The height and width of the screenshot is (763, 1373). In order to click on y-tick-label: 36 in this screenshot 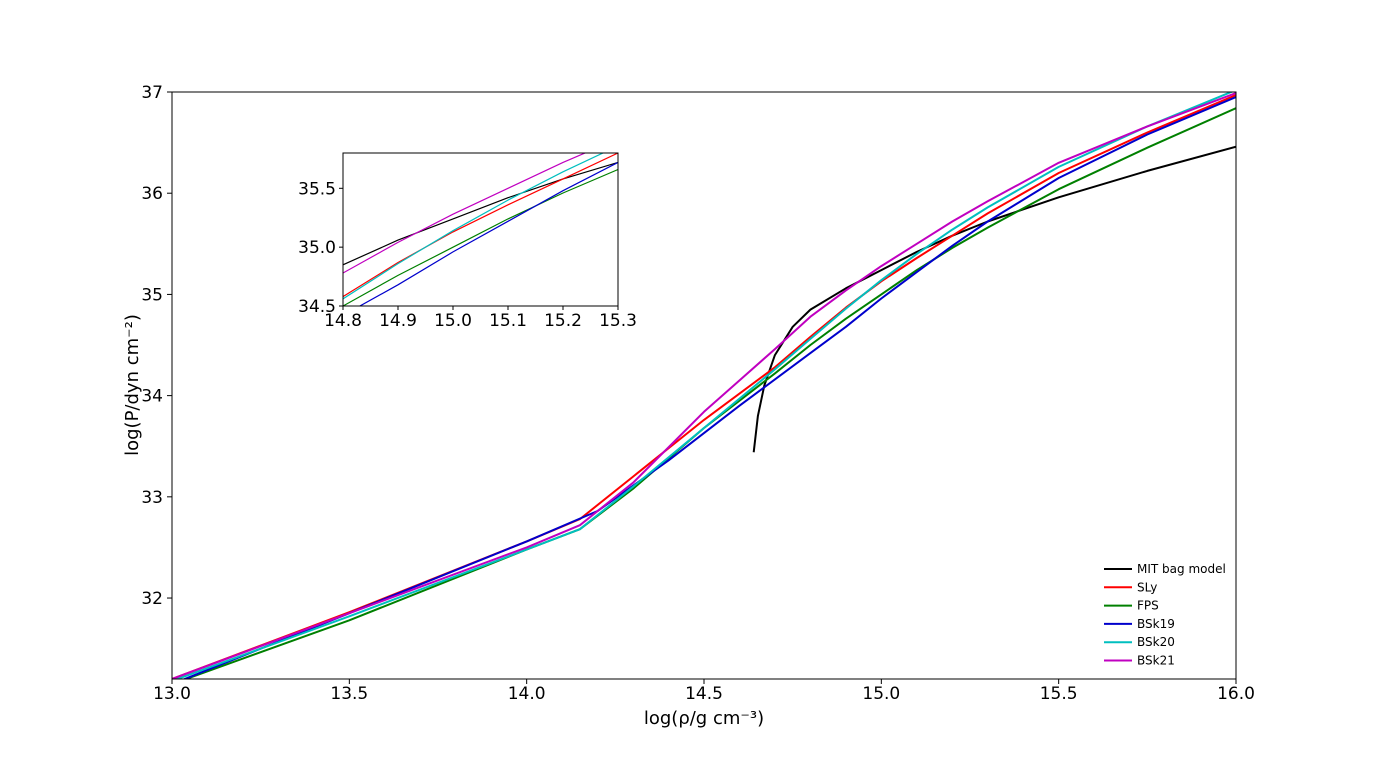, I will do `click(152, 194)`.